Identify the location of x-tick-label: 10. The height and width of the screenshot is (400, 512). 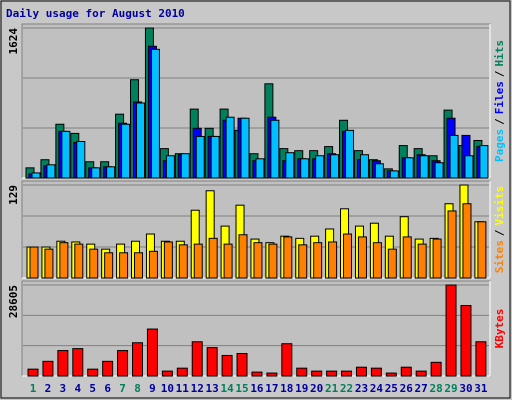
(167, 388).